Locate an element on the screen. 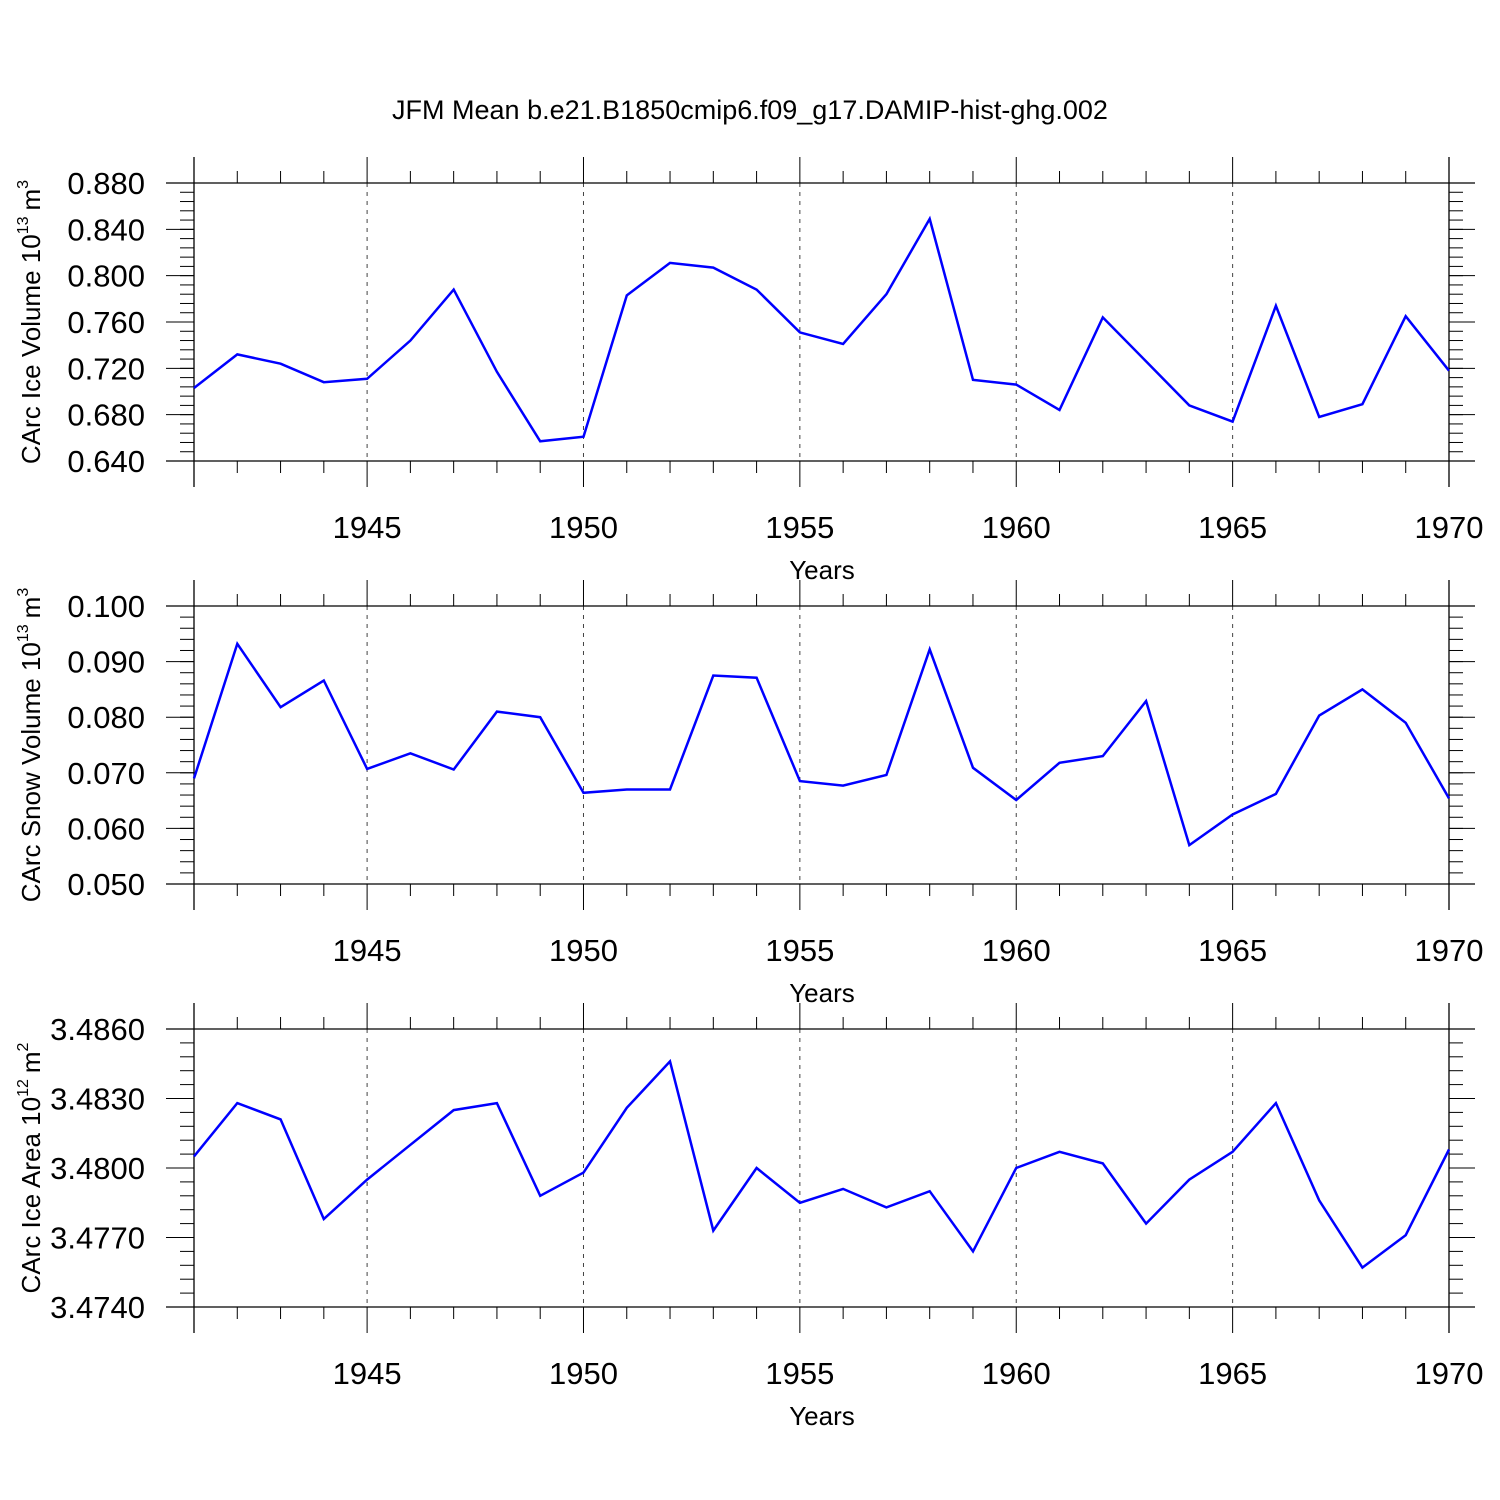 The width and height of the screenshot is (1500, 1500). y-axis-title-unit: m is located at coordinates (31, 1062).